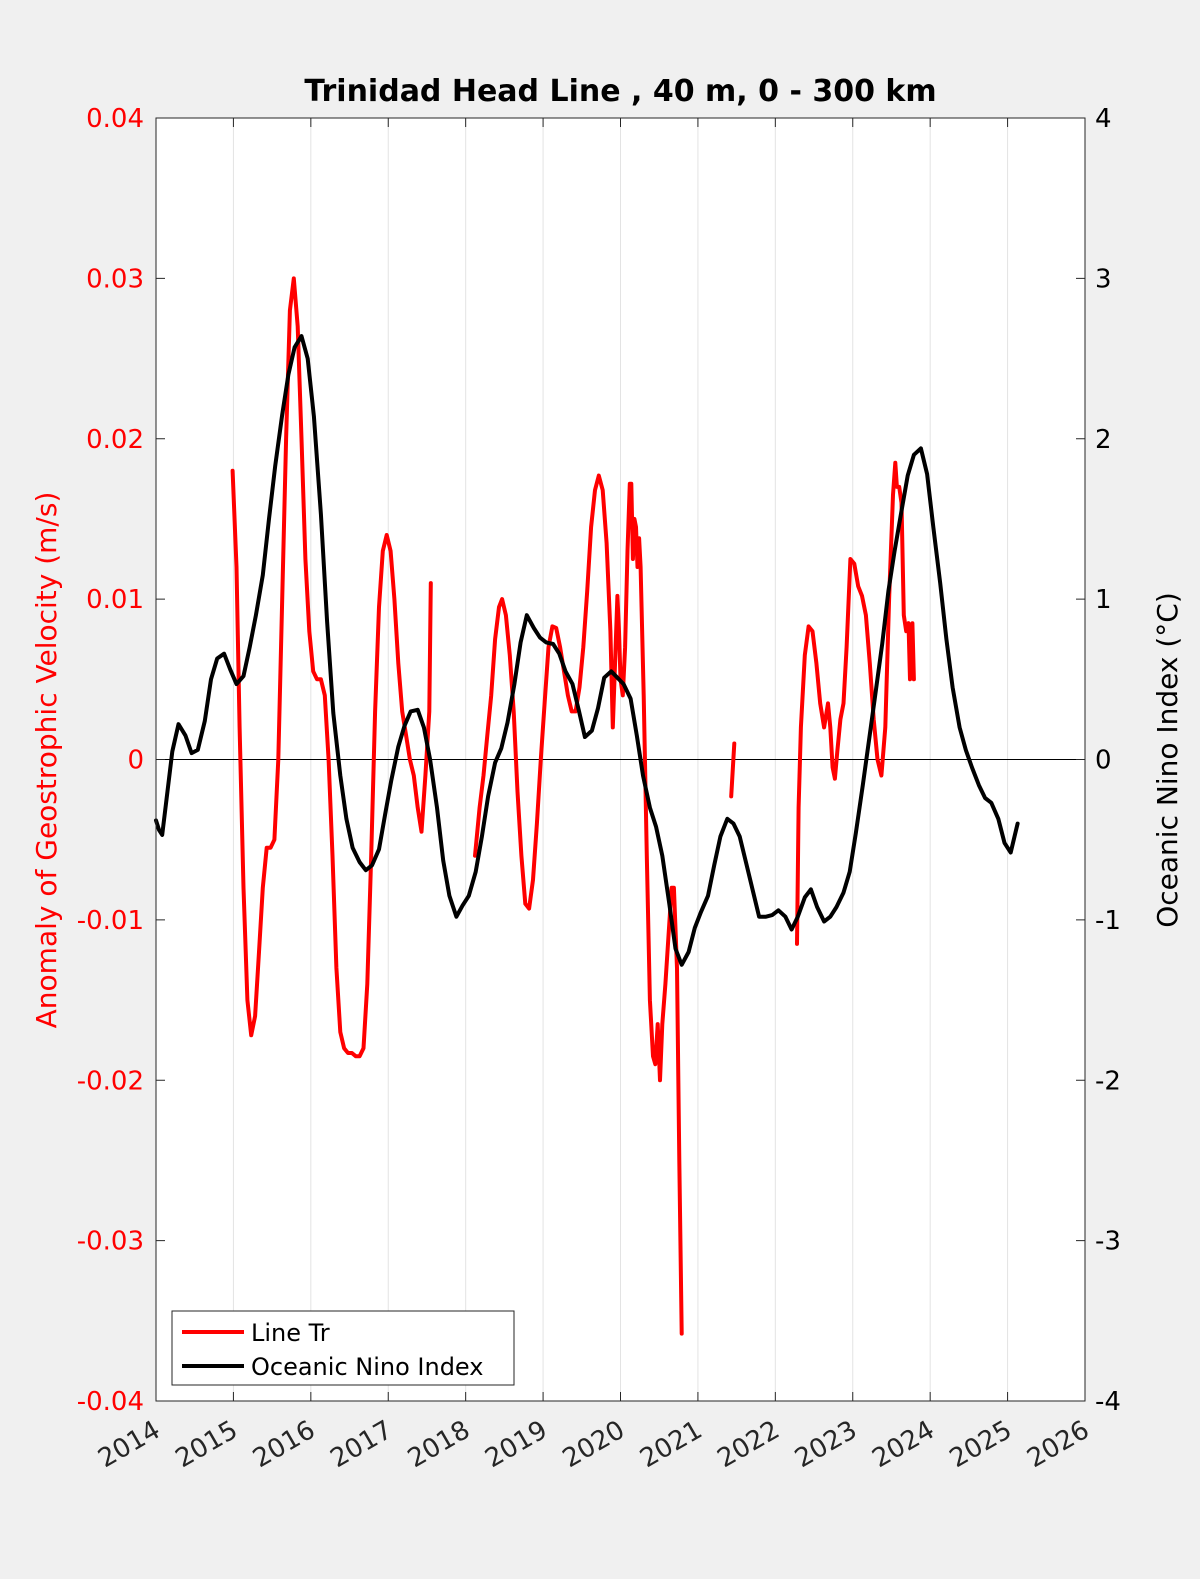  What do you see at coordinates (367, 1367) in the screenshot?
I see `legend-label-oni: Oceanic Nino Index` at bounding box center [367, 1367].